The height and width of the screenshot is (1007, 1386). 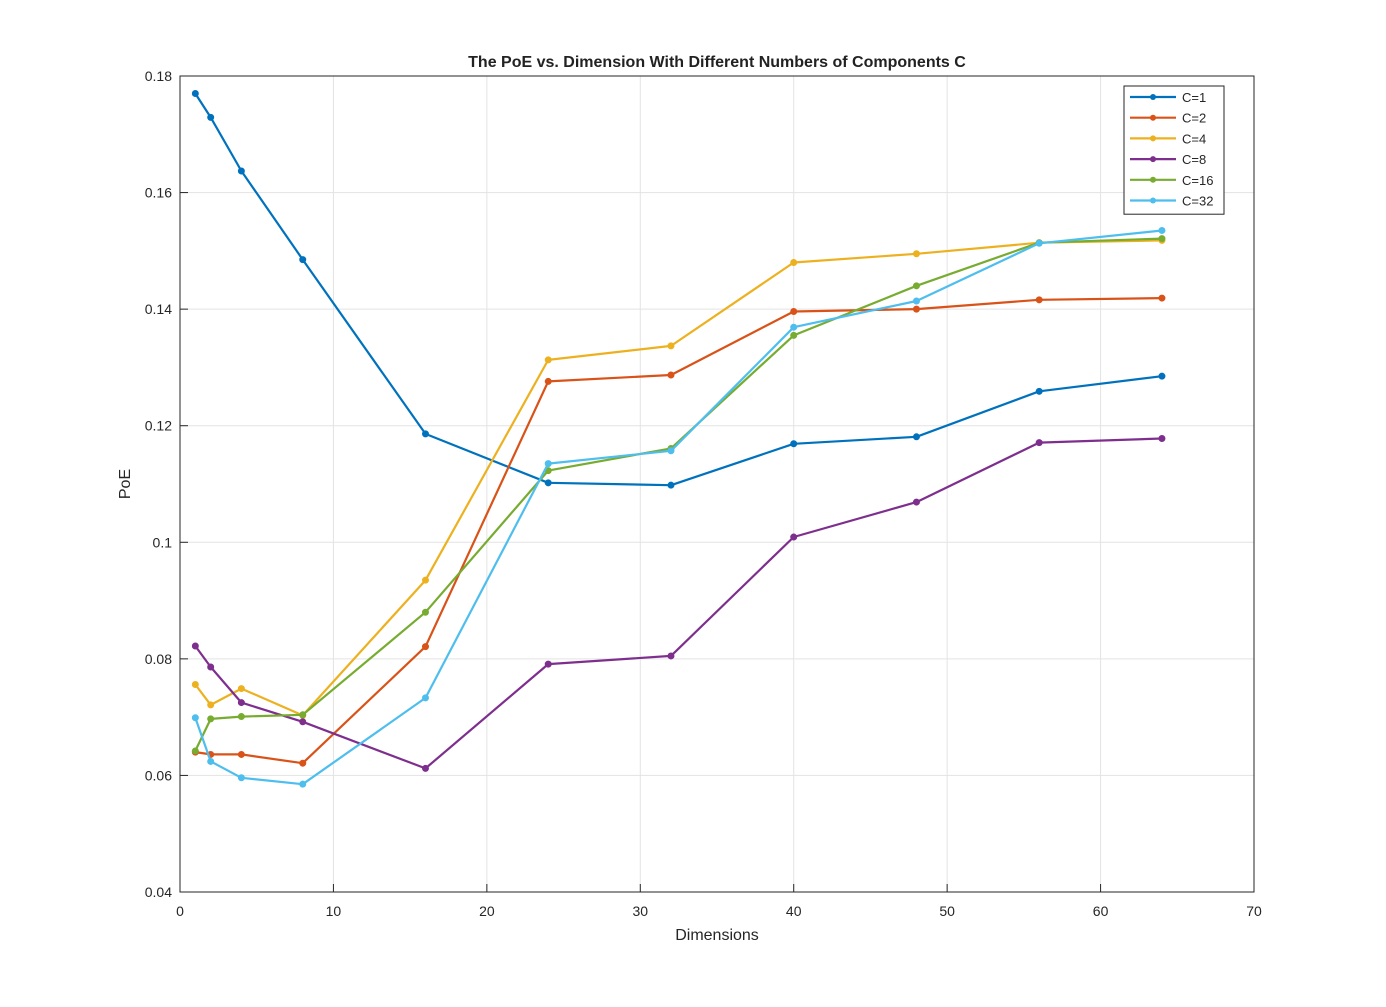 I want to click on legend-label: C=1, so click(x=1194, y=97).